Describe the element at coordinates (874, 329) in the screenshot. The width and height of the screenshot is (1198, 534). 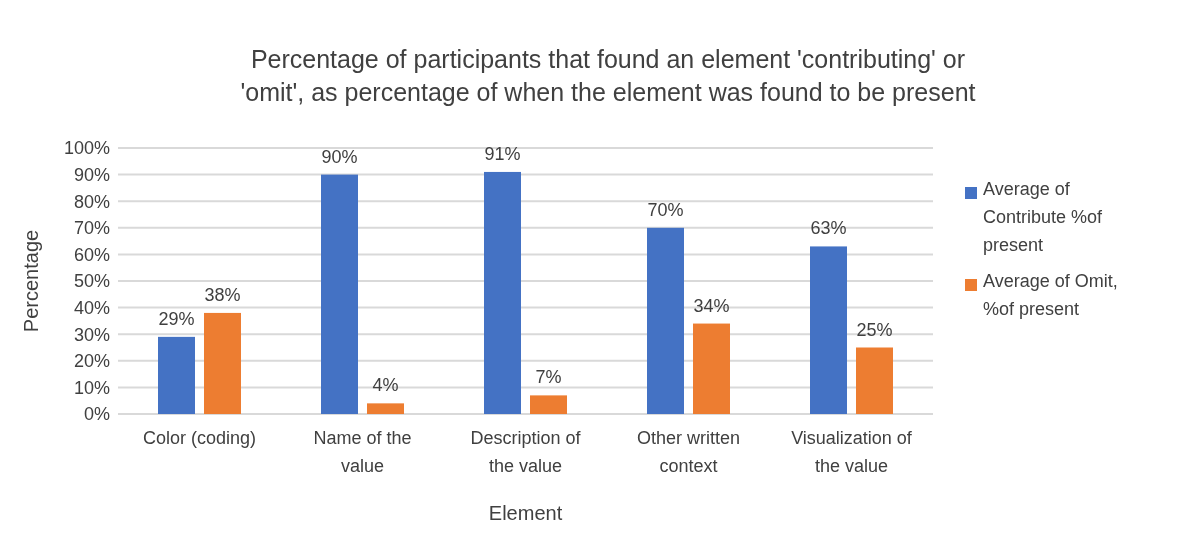
I see `data-label: 25%` at that location.